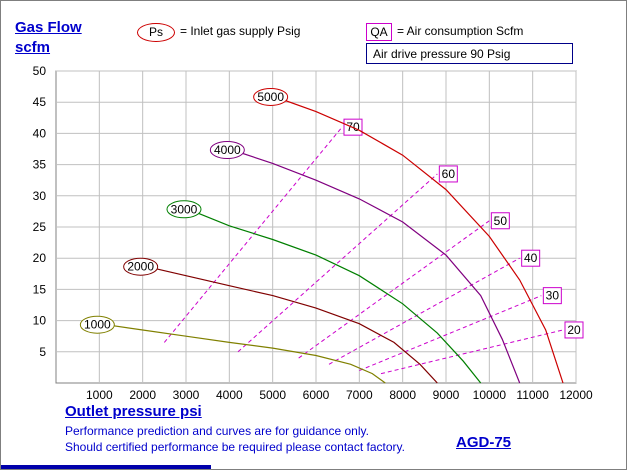 Image resolution: width=627 pixels, height=471 pixels. Describe the element at coordinates (106, 467) in the screenshot. I see `status-bar` at that location.